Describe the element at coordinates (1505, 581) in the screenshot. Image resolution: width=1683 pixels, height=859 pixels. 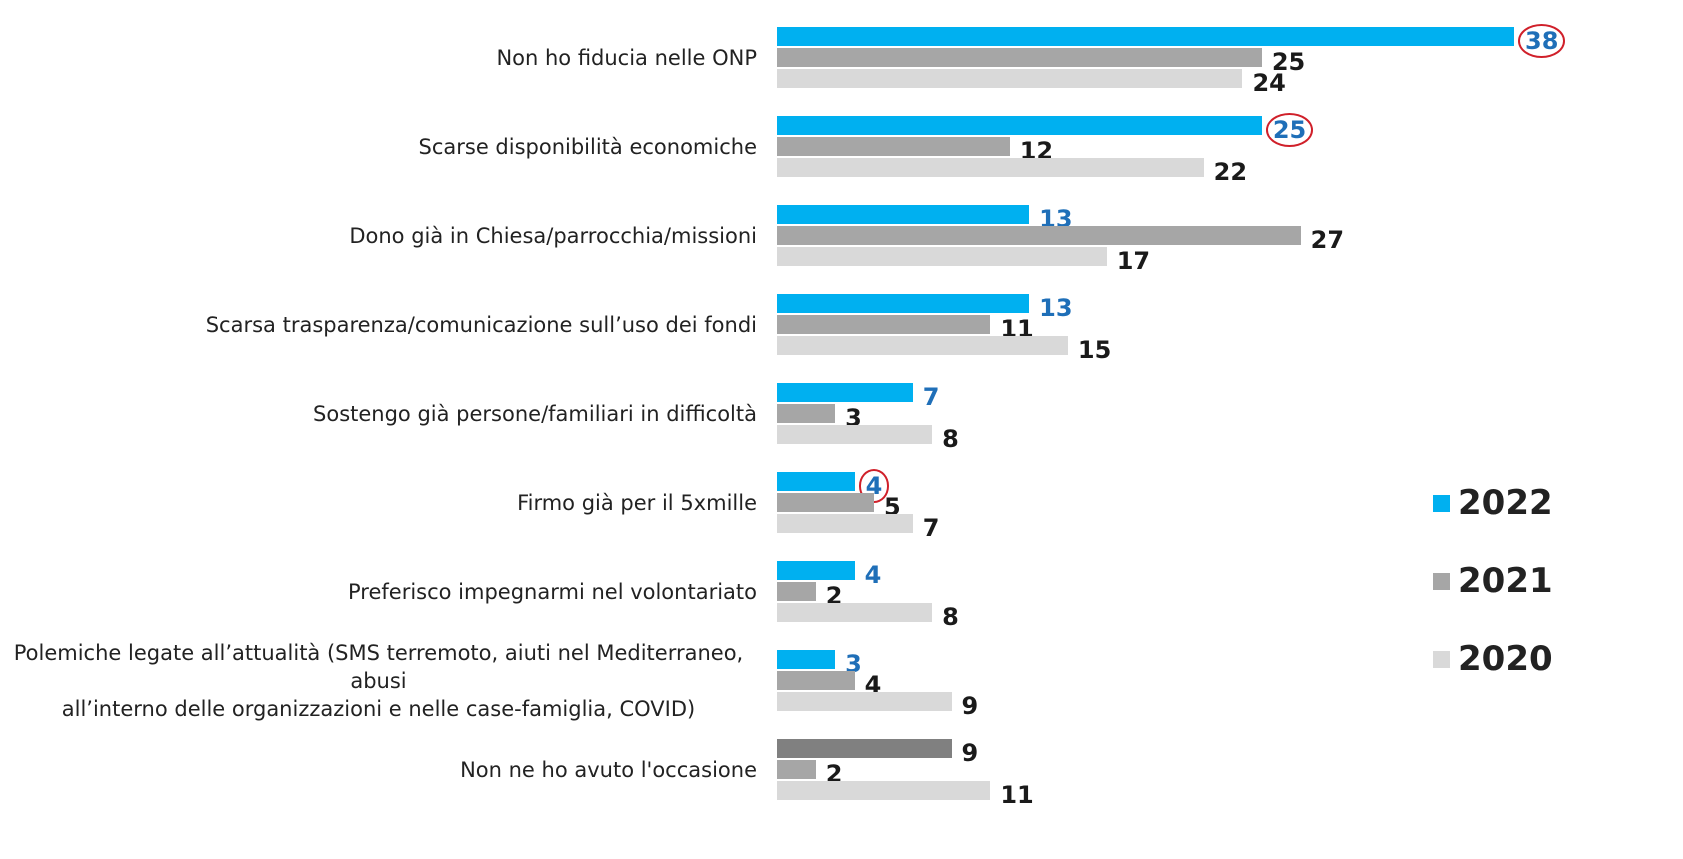
I see `legend-label: 2021` at that location.